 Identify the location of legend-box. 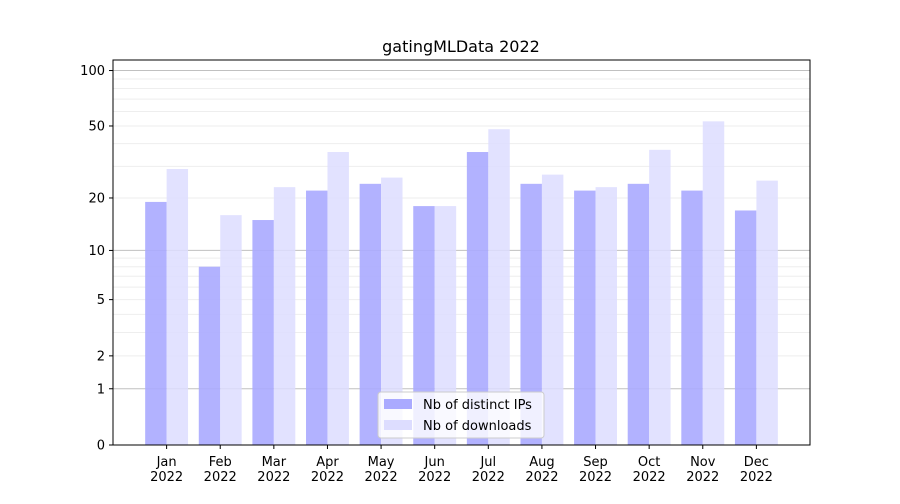
(461, 415).